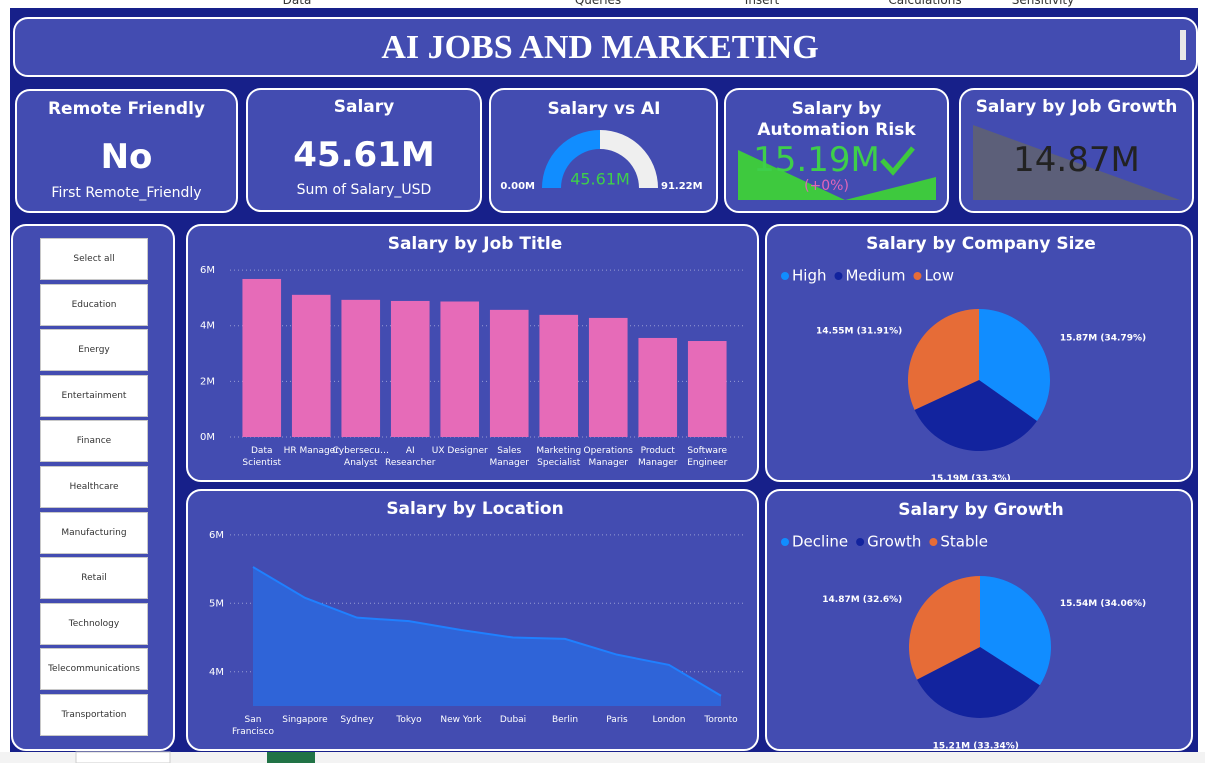 Image resolution: width=1205 pixels, height=763 pixels. What do you see at coordinates (357, 720) in the screenshot?
I see `x-tick-label: Sydney` at bounding box center [357, 720].